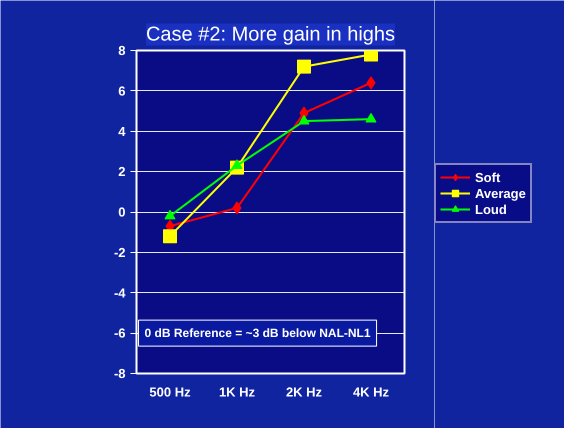 This screenshot has width=564, height=428. What do you see at coordinates (120, 373) in the screenshot?
I see `y-tick-label: -8` at bounding box center [120, 373].